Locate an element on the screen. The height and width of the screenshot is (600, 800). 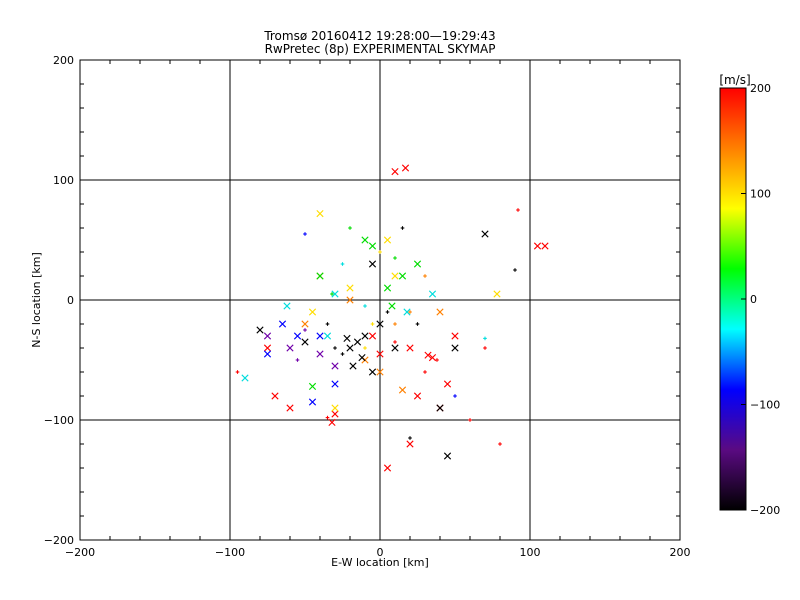
y-tick-labels: −200 −100 0 100 200 is located at coordinates (59, 300).